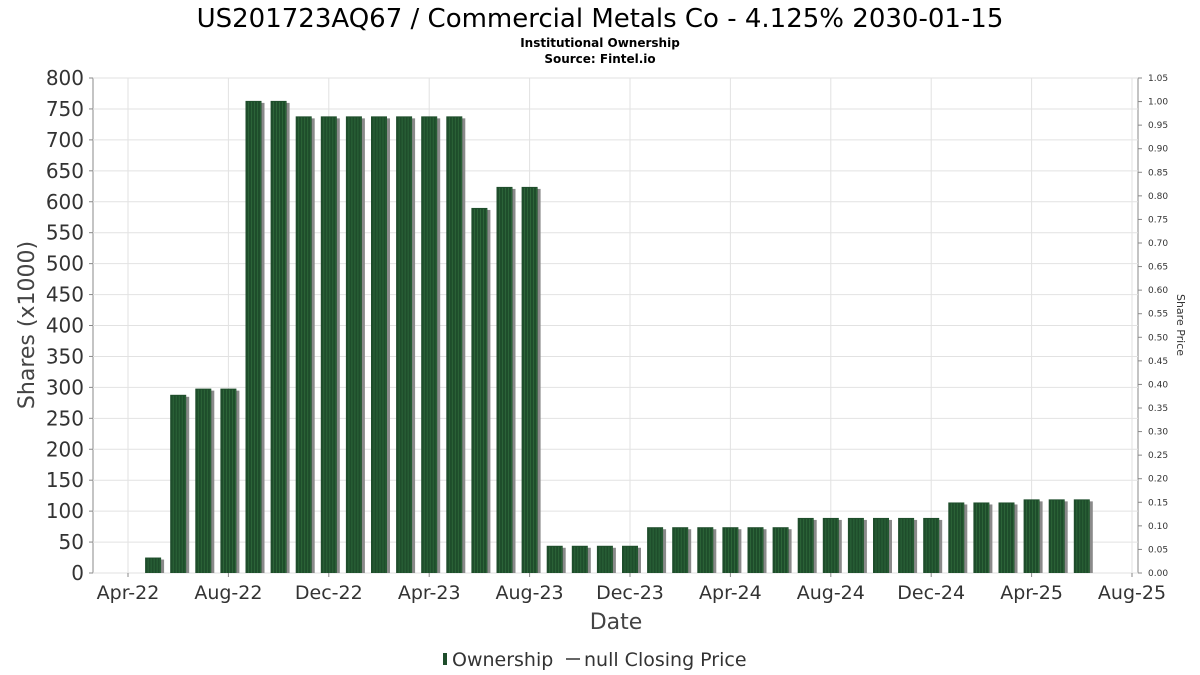  Describe the element at coordinates (1158, 197) in the screenshot. I see `y2-tick-label: 0.80` at that location.